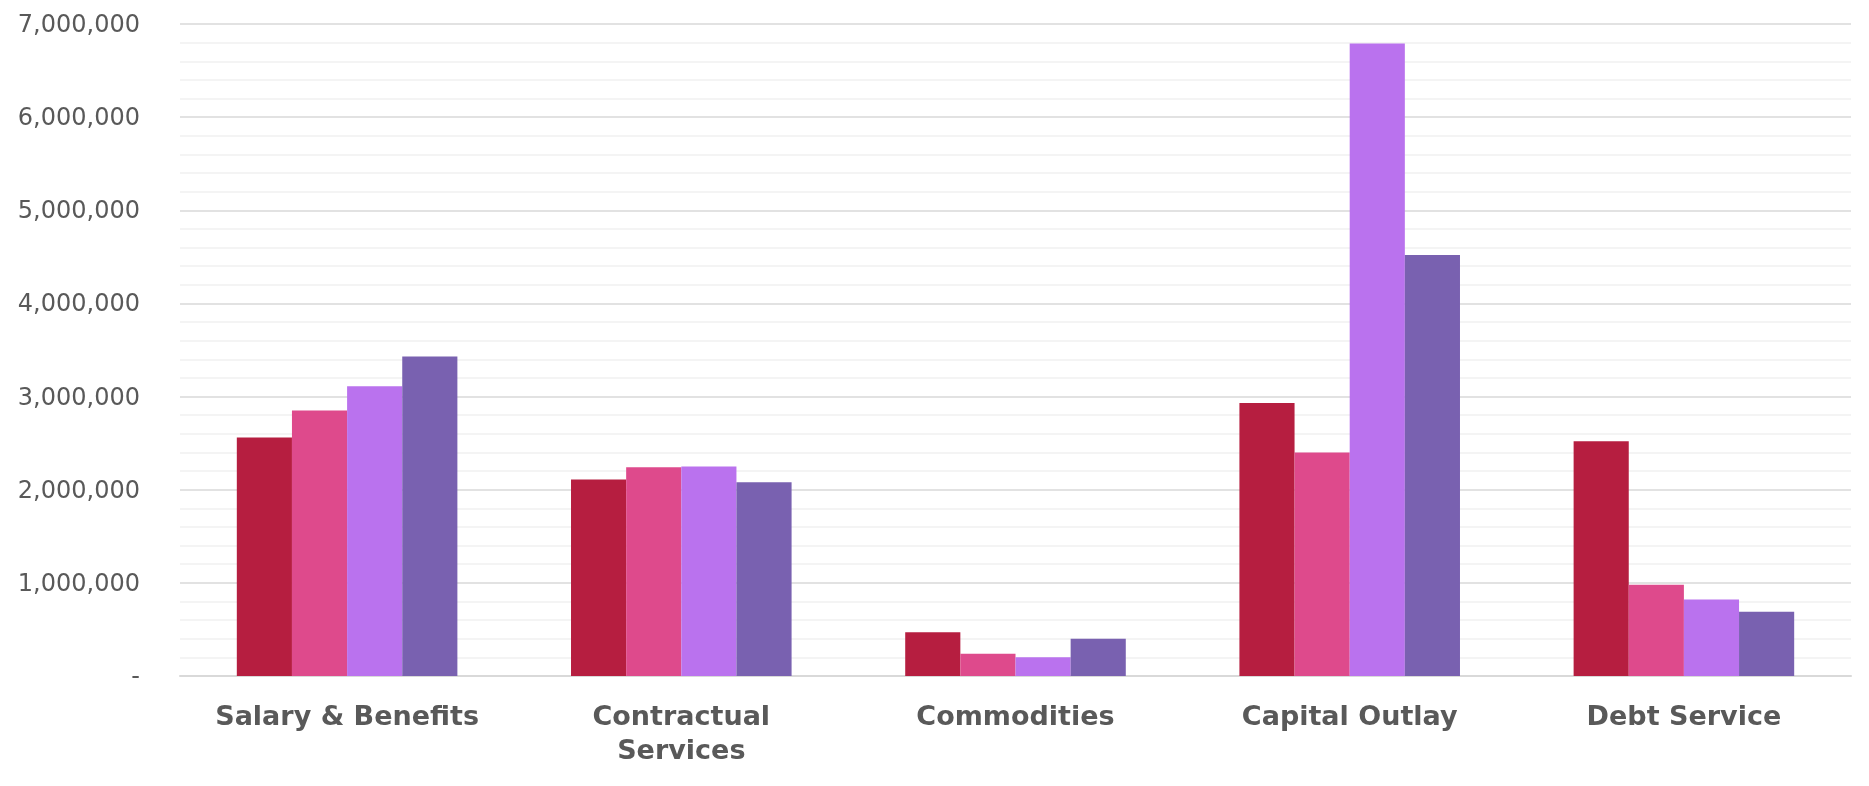 The image size is (1869, 786). Describe the element at coordinates (1349, 715) in the screenshot. I see `x-tick-label: Capital Outlay` at that location.